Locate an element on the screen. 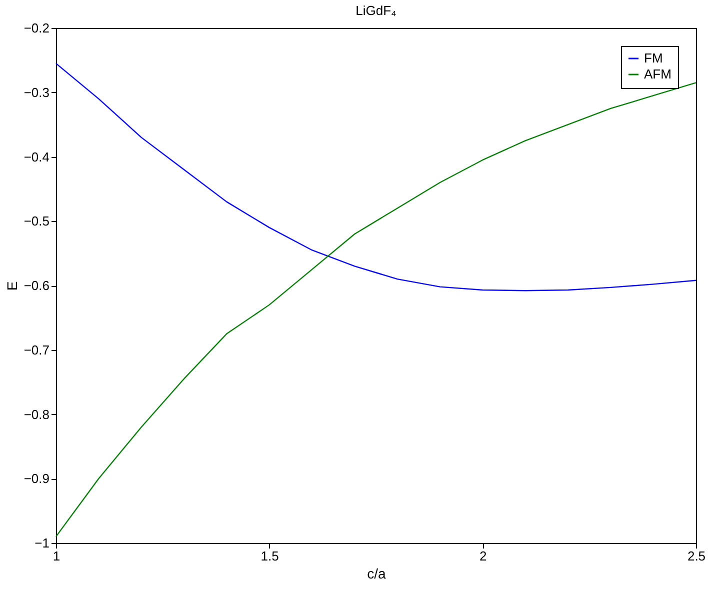 Image resolution: width=727 pixels, height=598 pixels. x-tick-label: 1 is located at coordinates (56, 556).